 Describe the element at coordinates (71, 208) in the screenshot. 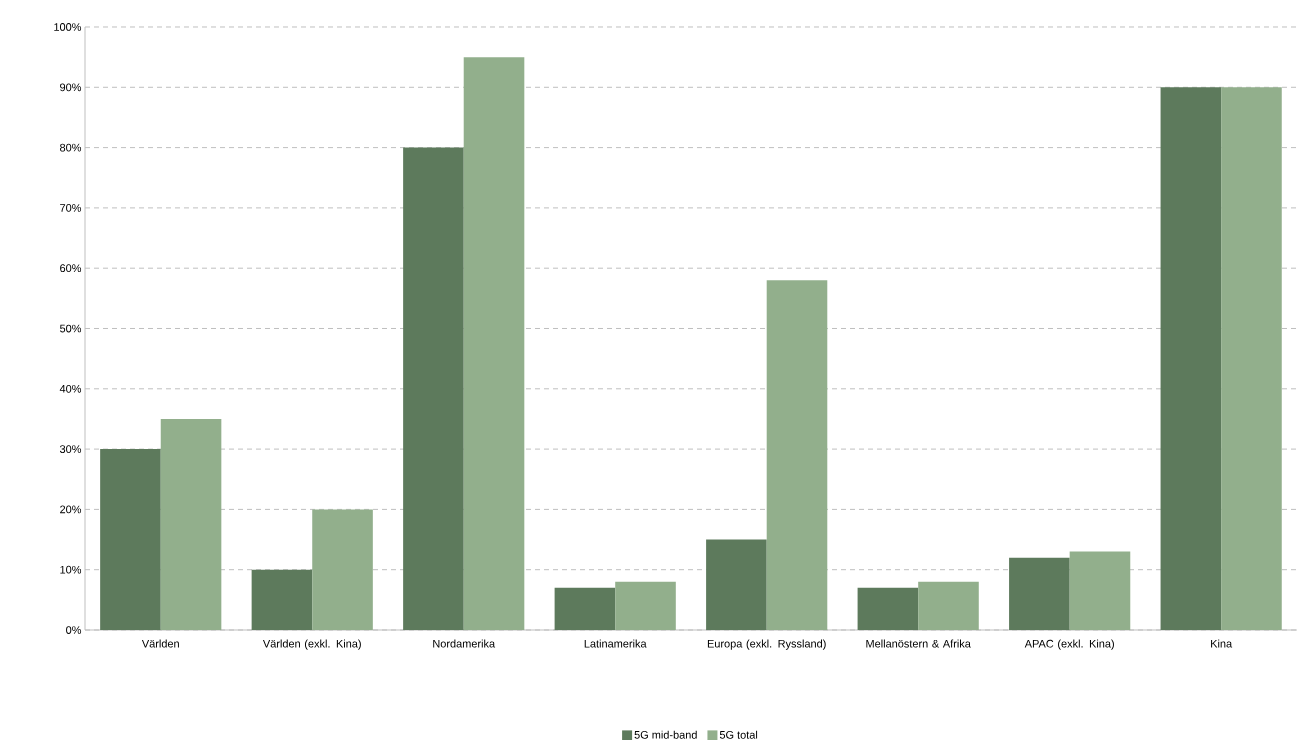

I see `y-tick-label: 70%` at that location.